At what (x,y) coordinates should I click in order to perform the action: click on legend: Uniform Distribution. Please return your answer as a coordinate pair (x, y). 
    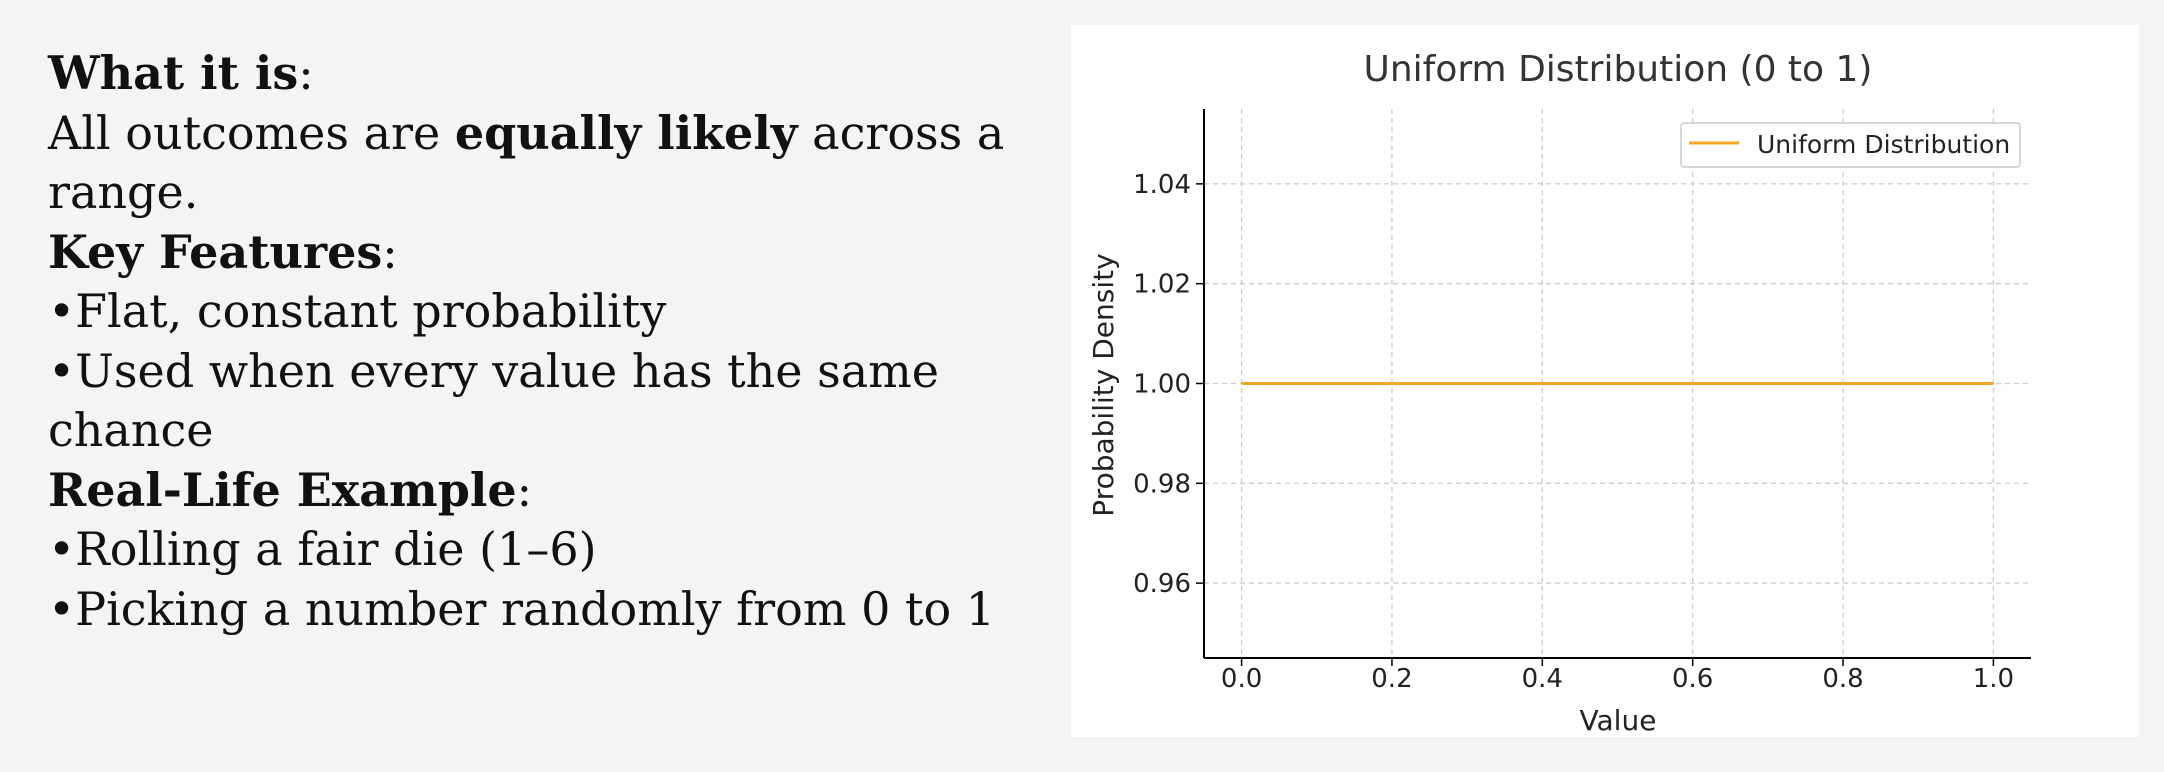
    Looking at the image, I should click on (1850, 145).